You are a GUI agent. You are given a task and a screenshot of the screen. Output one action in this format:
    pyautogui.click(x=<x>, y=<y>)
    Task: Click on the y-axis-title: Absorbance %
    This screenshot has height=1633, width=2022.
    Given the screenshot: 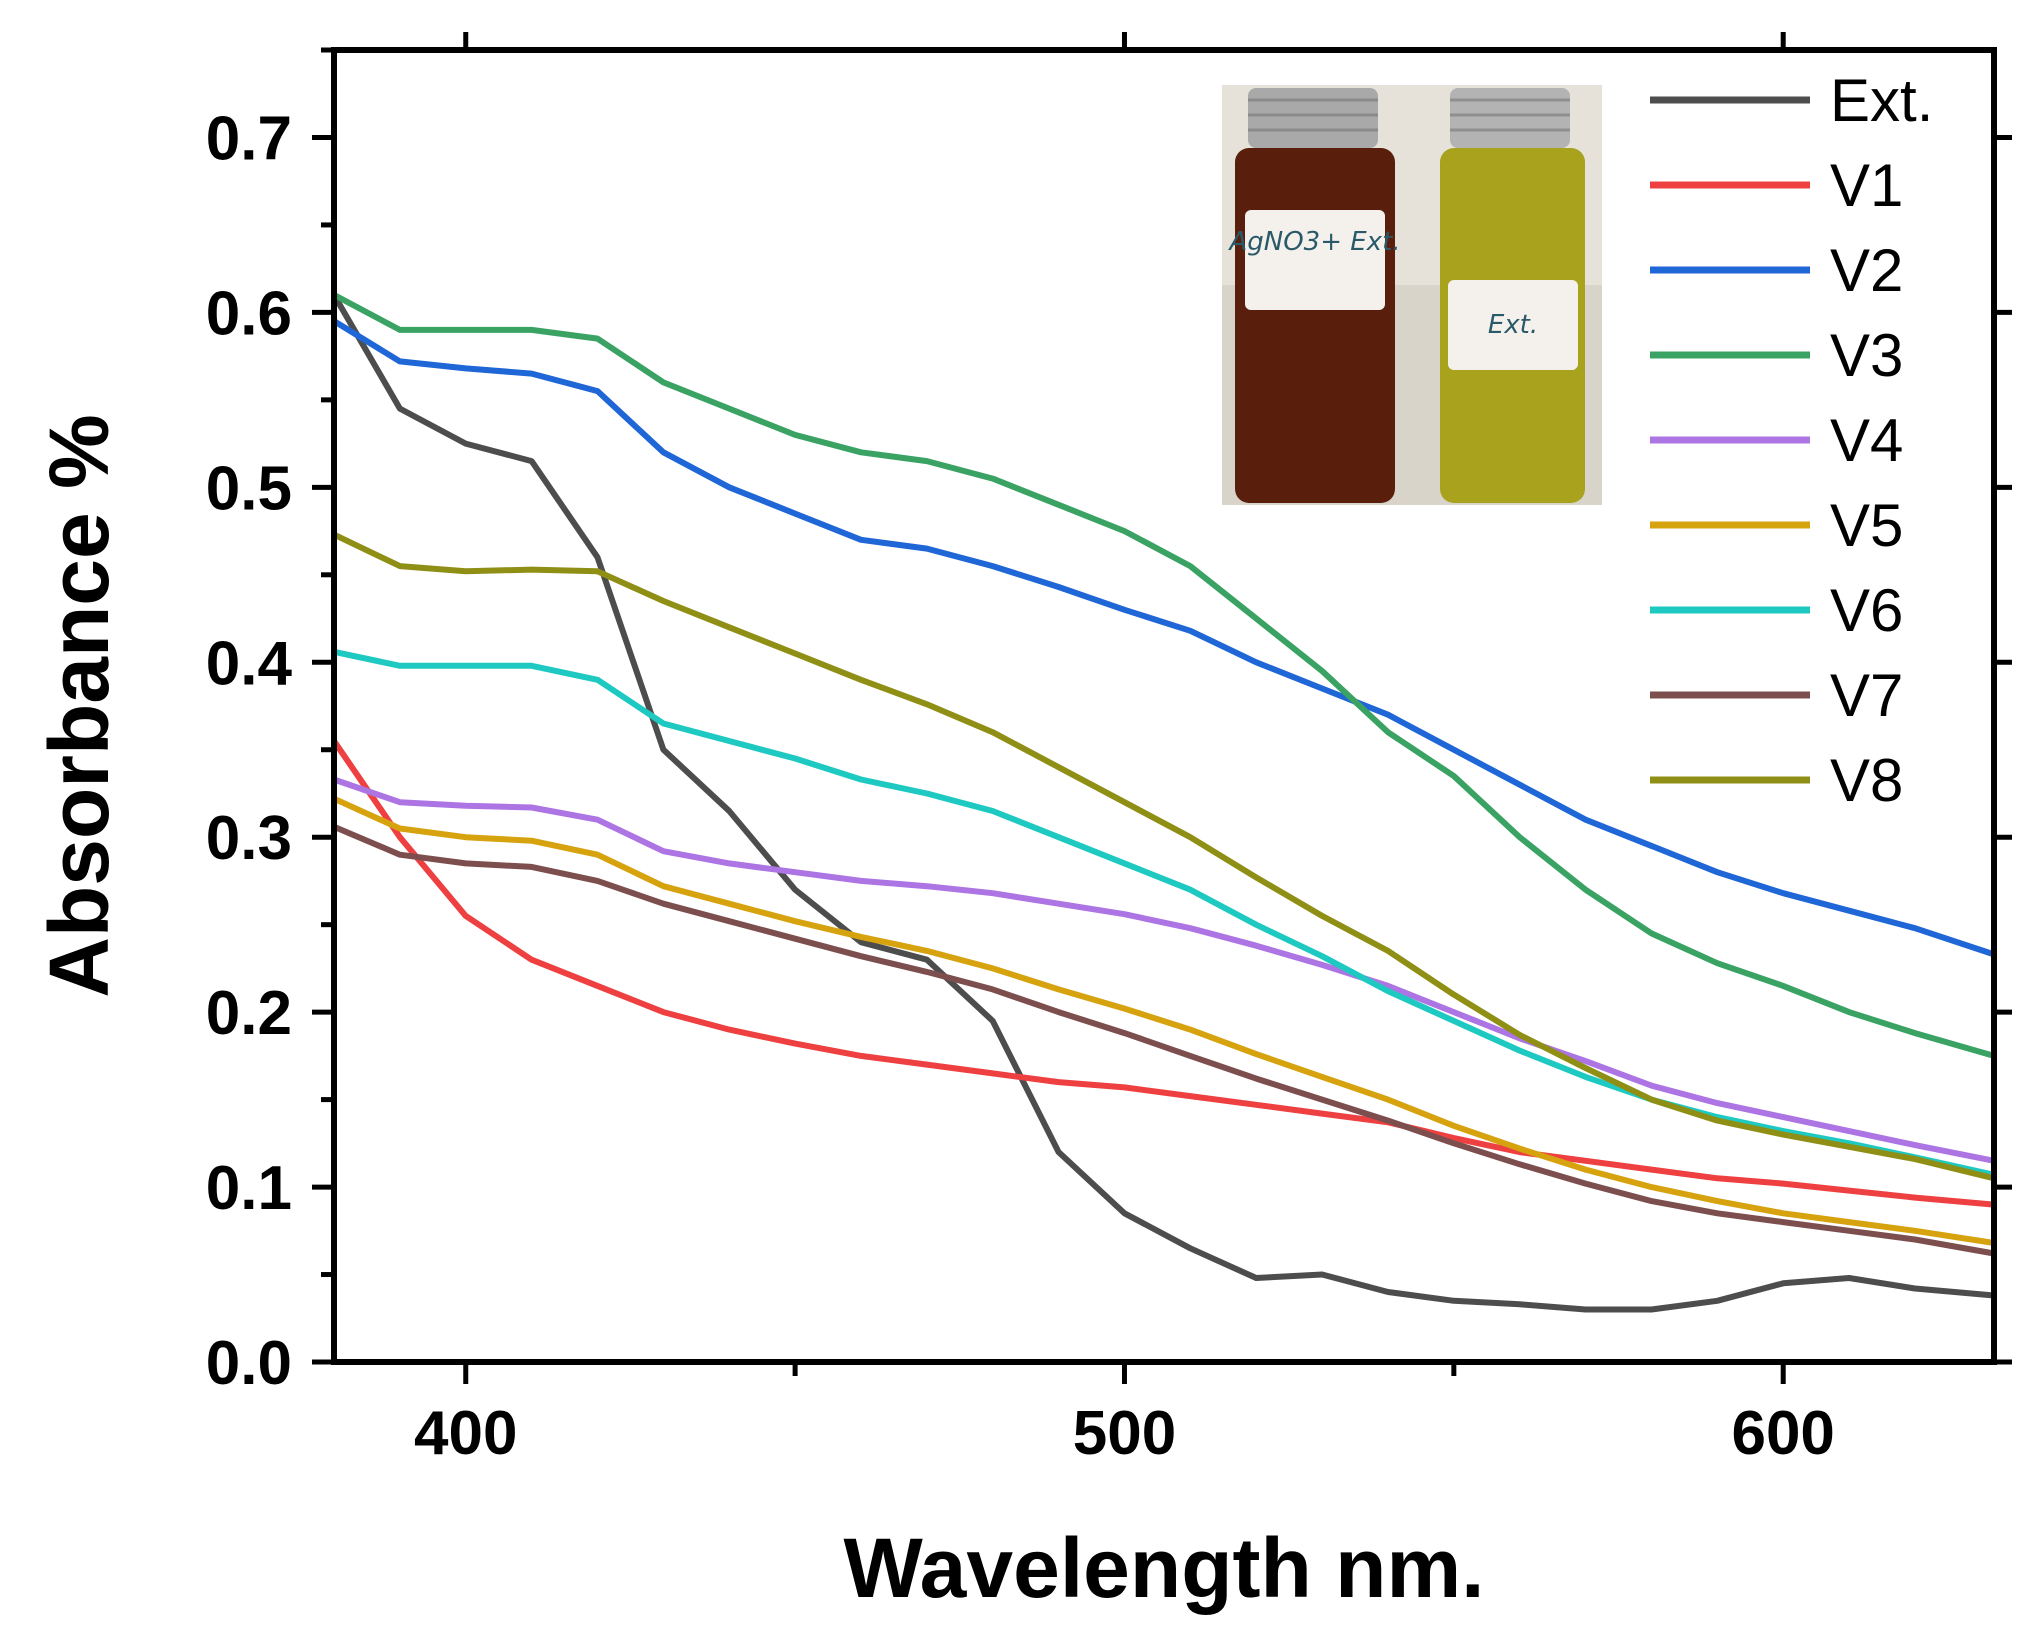 What is the action you would take?
    pyautogui.click(x=79, y=706)
    